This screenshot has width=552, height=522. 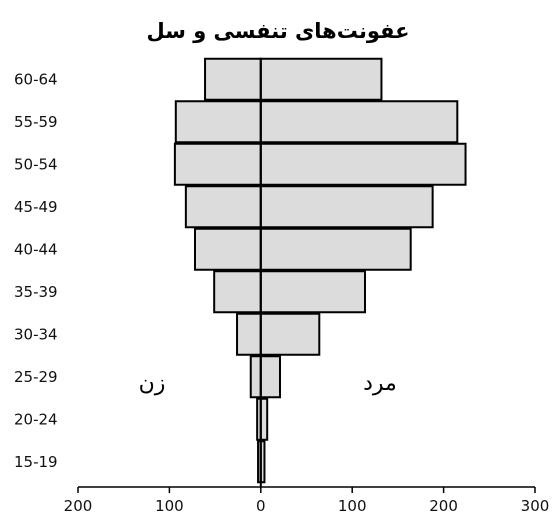 I want to click on y-tick-label: 20-24, so click(x=36, y=419).